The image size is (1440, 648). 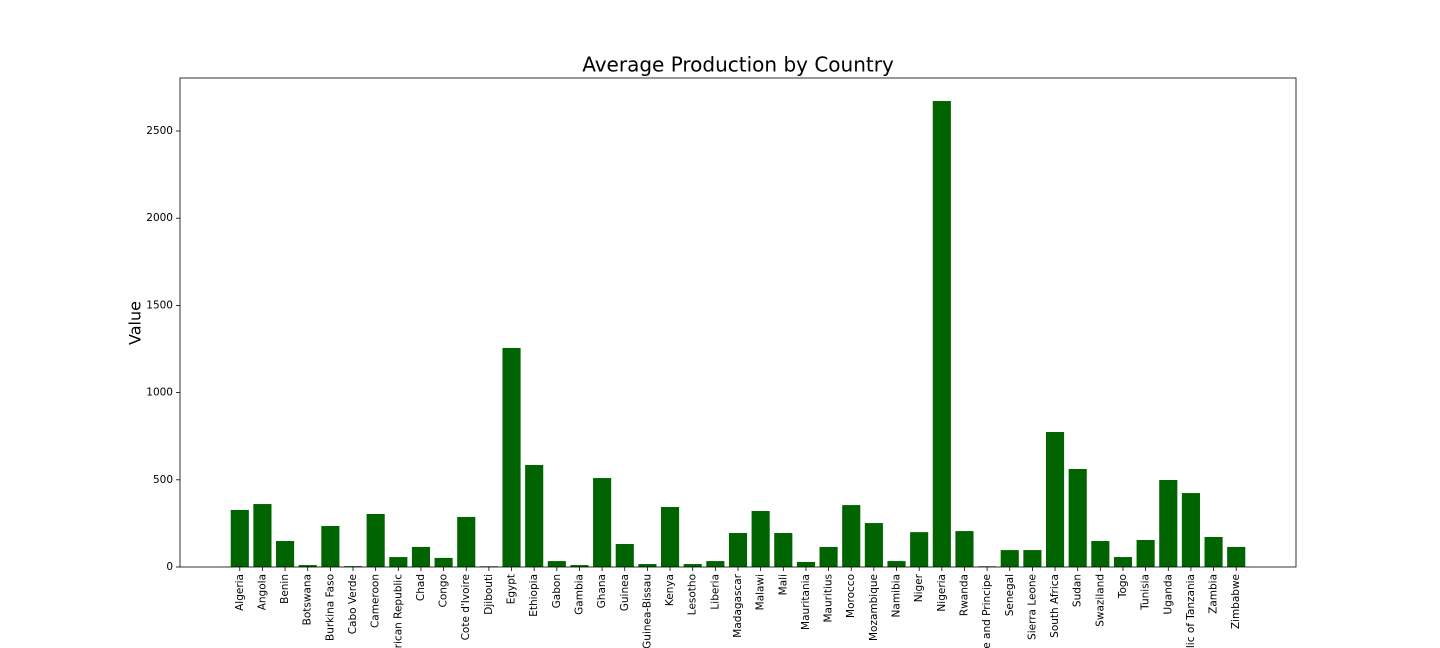 I want to click on x-tick-label: Mozambique, so click(x=874, y=607).